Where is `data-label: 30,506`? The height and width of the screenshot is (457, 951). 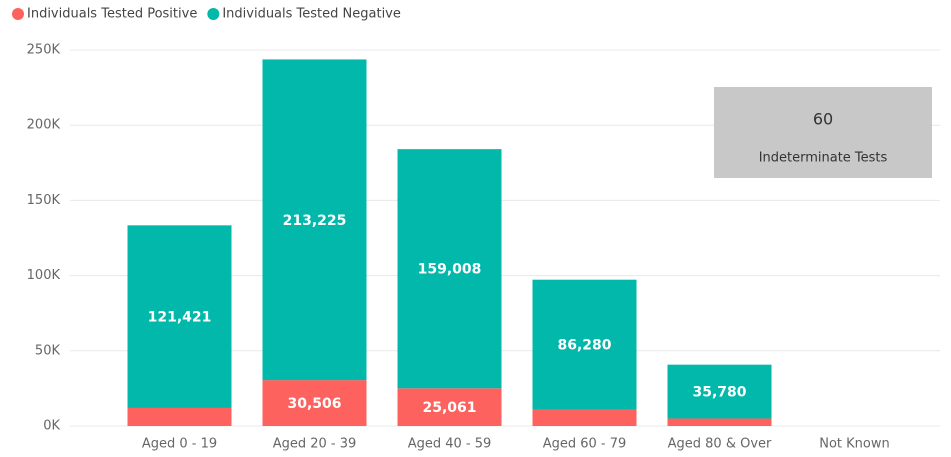 data-label: 30,506 is located at coordinates (314, 404).